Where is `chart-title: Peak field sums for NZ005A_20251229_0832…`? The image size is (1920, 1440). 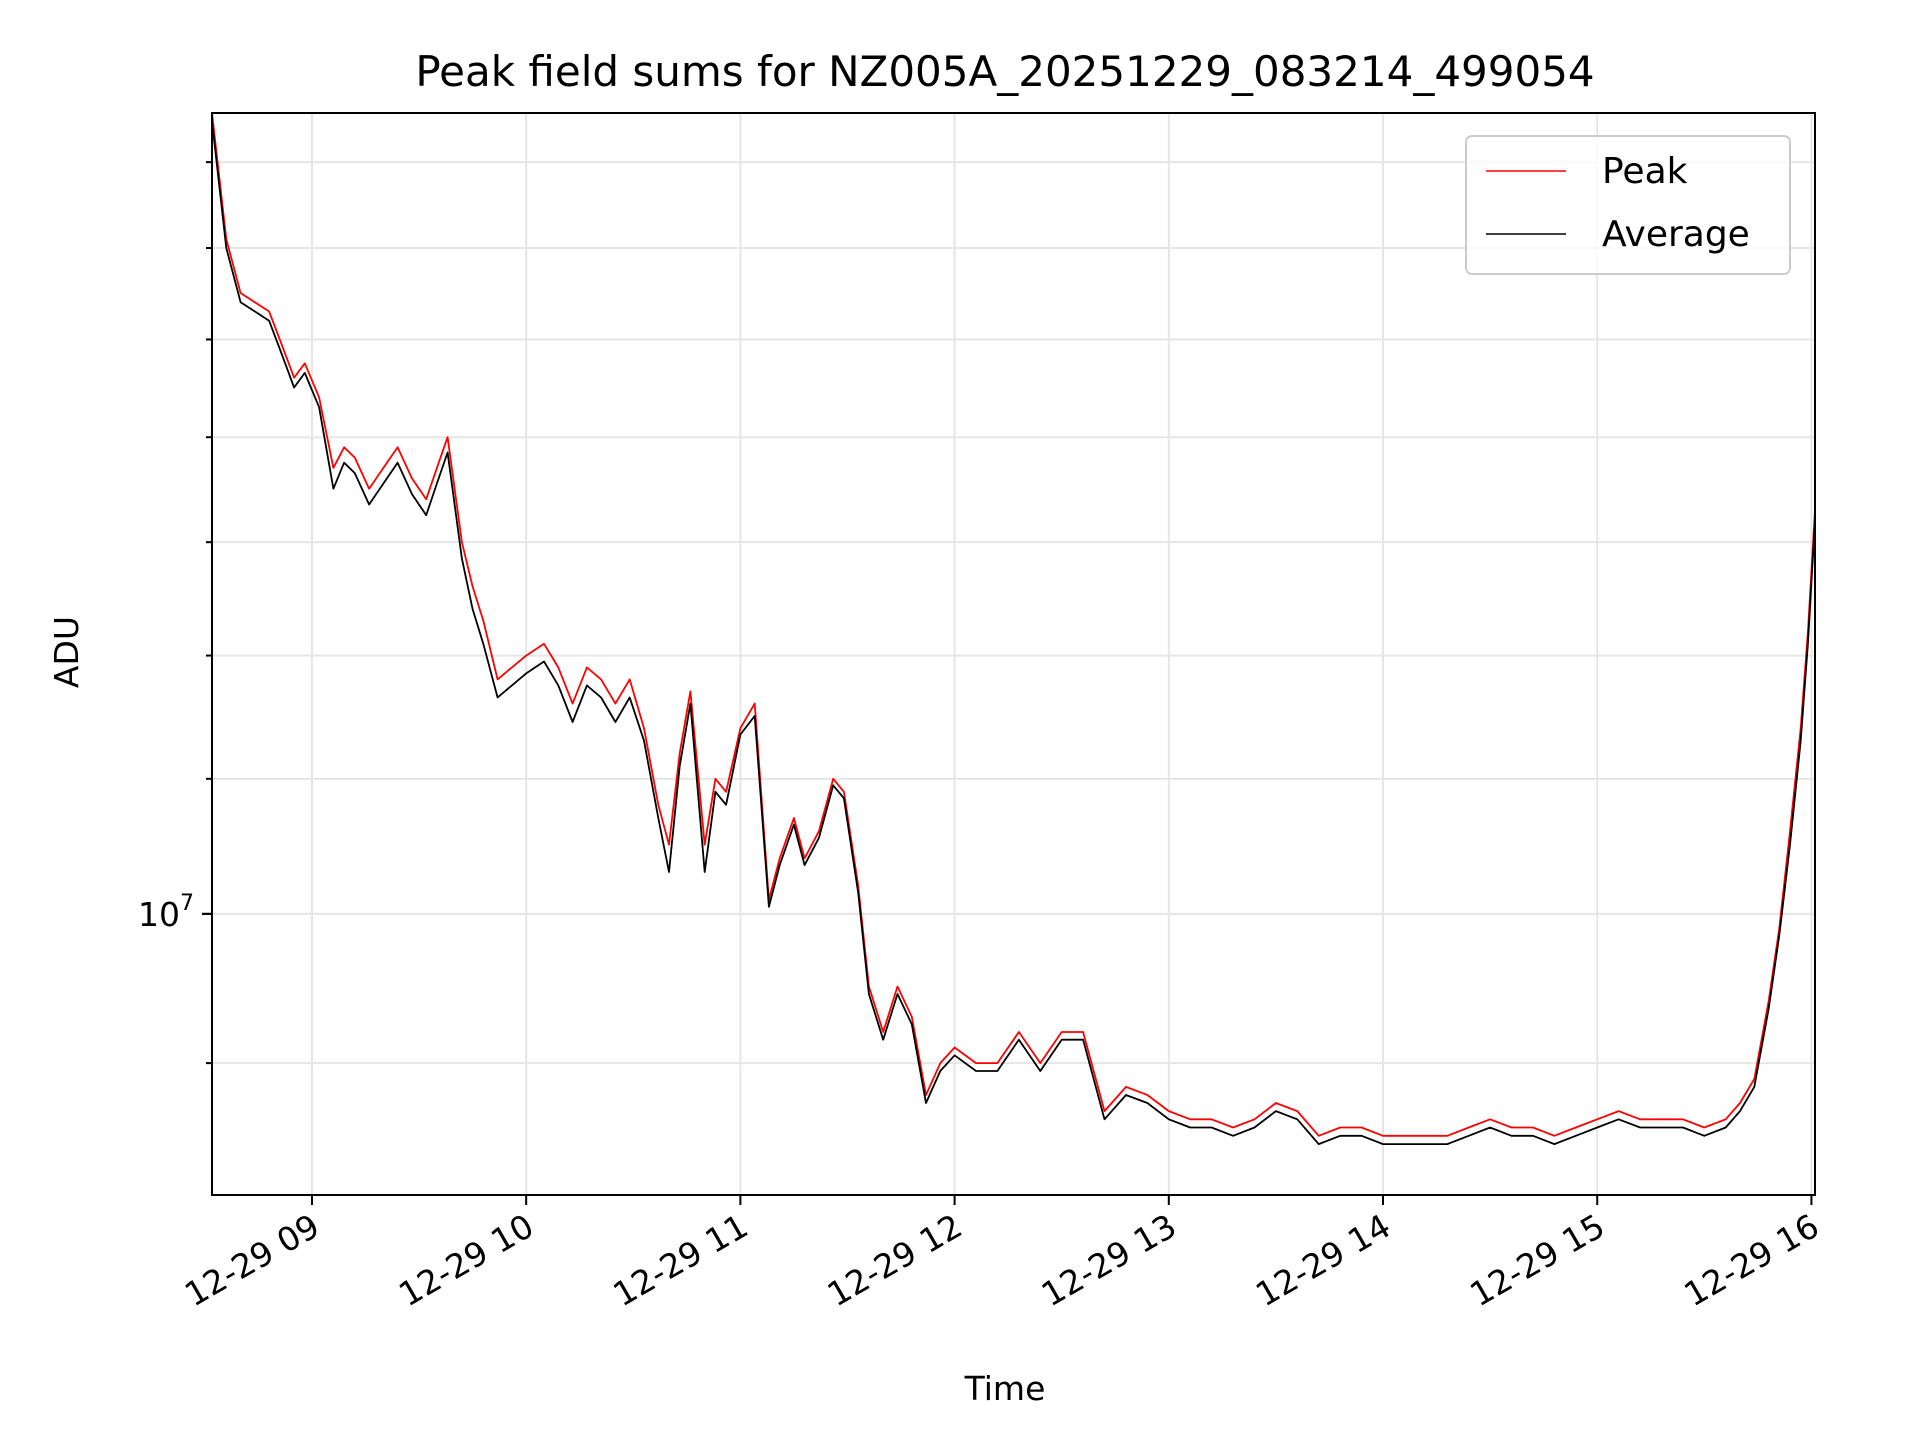
chart-title: Peak field sums for NZ005A_20251229_0832… is located at coordinates (1004, 71).